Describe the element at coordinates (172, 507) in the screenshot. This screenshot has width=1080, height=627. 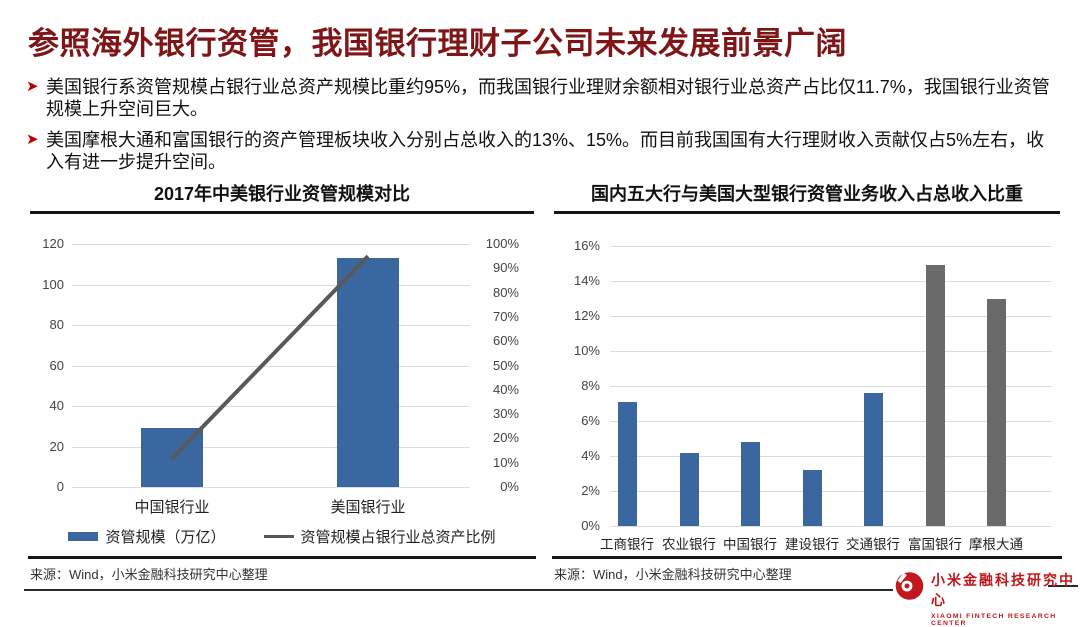
I see `category-label: 中国银行业` at that location.